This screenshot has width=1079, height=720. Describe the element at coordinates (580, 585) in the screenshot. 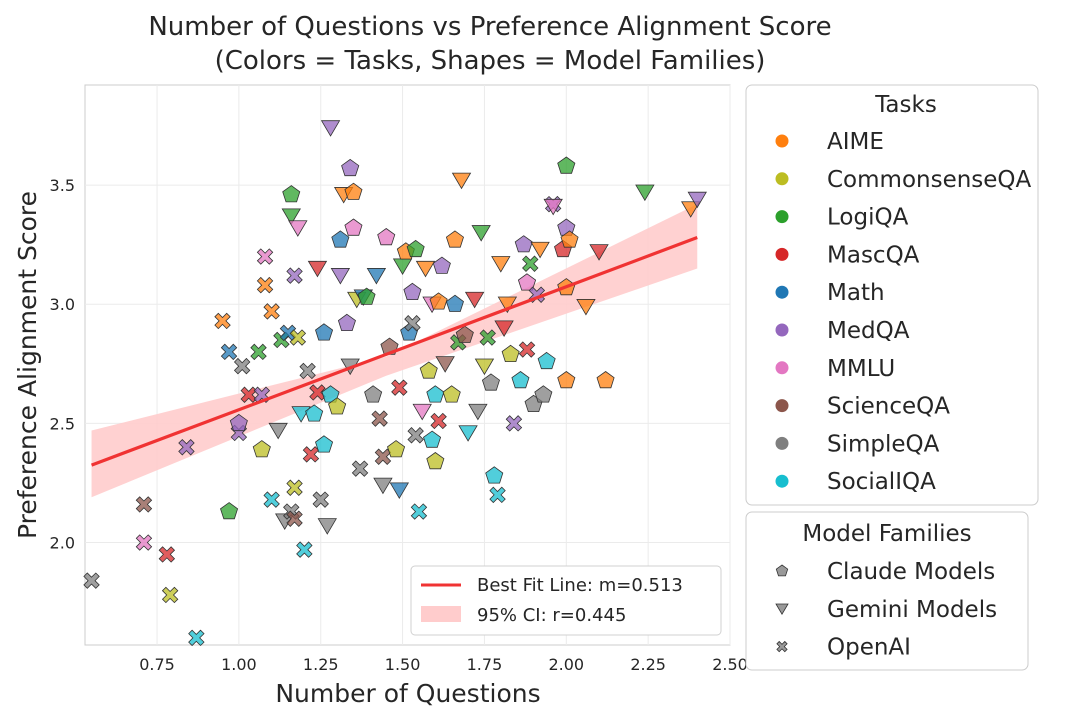

I see `fit-line-label: Best Fit Line: m=0.513` at that location.